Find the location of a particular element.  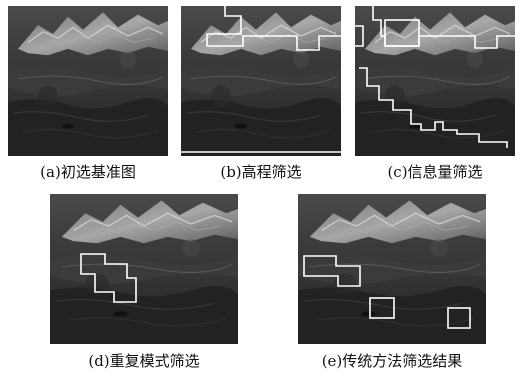

info-left-box is located at coordinates (359, 36).